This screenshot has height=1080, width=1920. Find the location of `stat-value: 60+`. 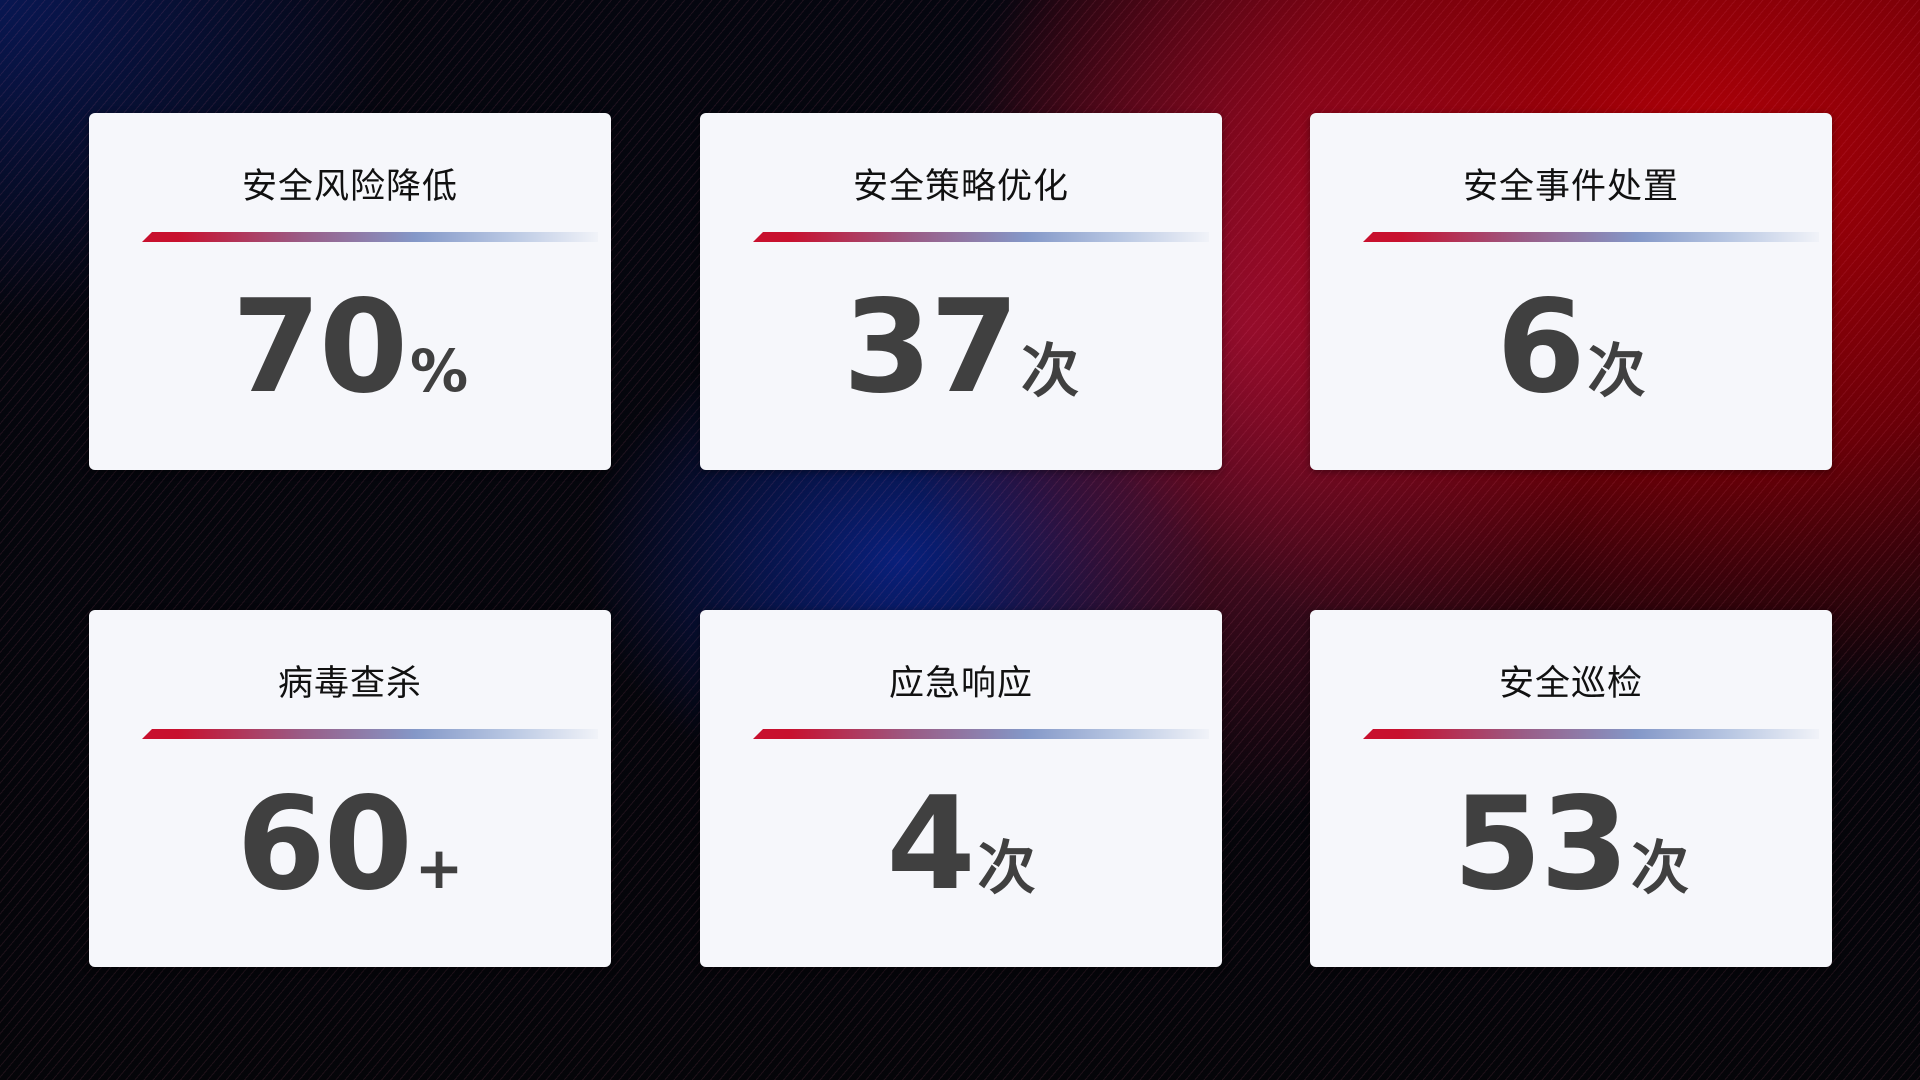

stat-value: 60+ is located at coordinates (350, 844).